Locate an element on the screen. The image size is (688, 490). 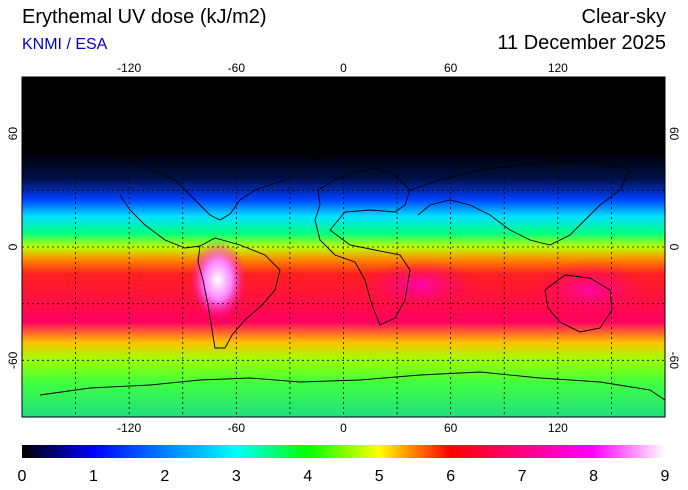
lon-tick-label-top: 60 is located at coordinates (451, 68).